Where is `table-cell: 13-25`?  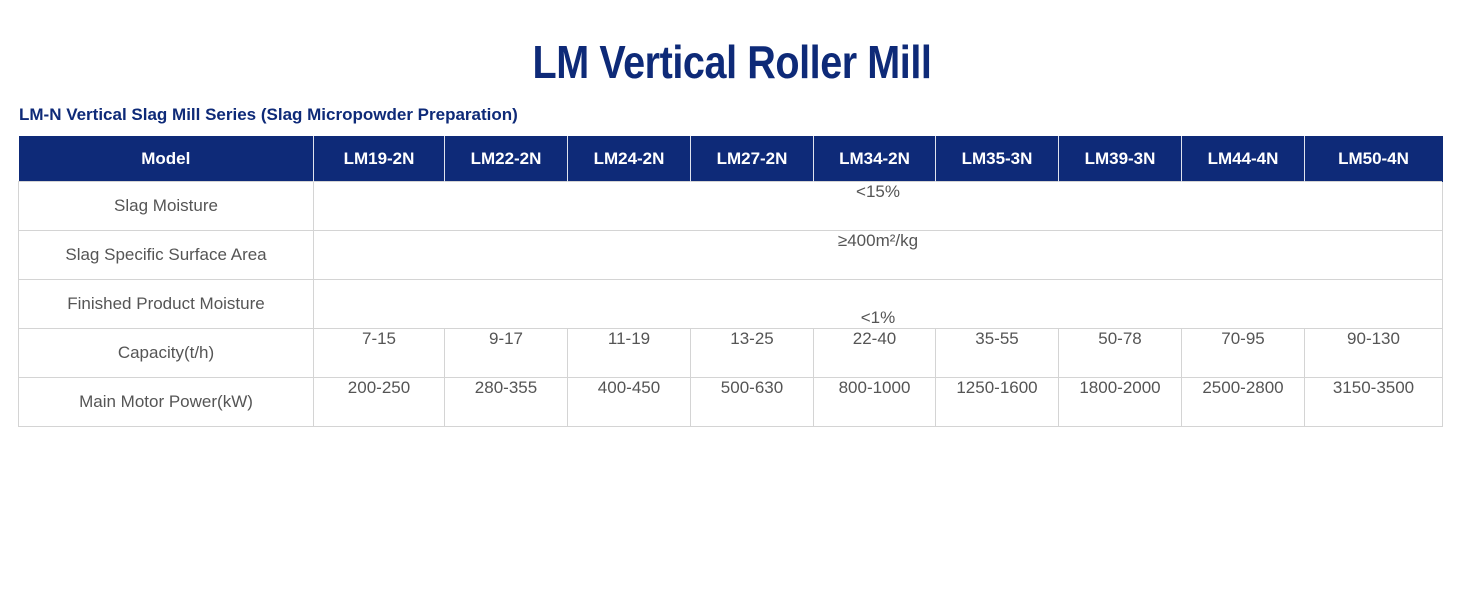
table-cell: 13-25 is located at coordinates (752, 353).